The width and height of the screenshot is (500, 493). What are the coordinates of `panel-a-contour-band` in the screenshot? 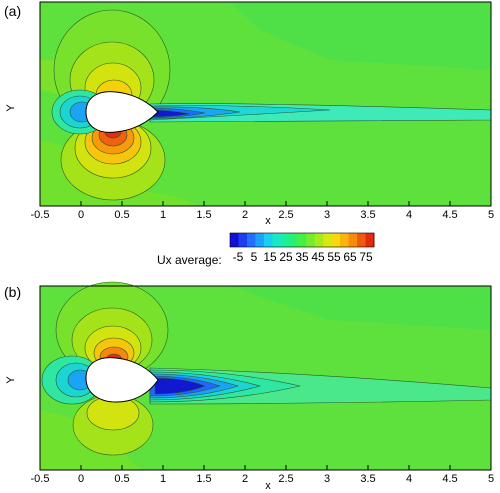 It's located at (265, 36).